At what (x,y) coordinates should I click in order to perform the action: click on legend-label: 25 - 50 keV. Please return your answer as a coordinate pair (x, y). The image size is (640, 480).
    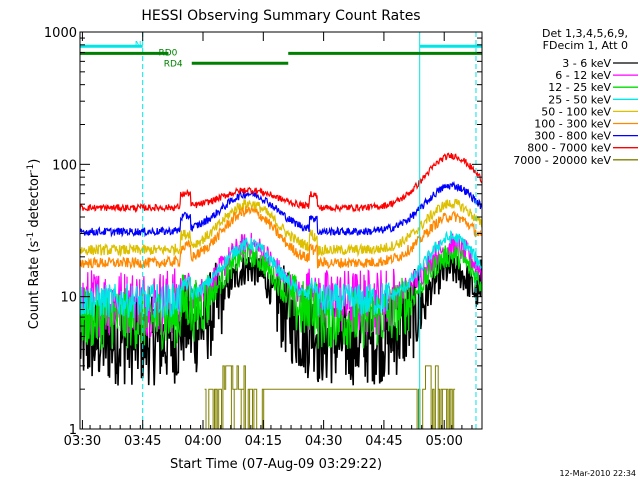
    Looking at the image, I should click on (579, 99).